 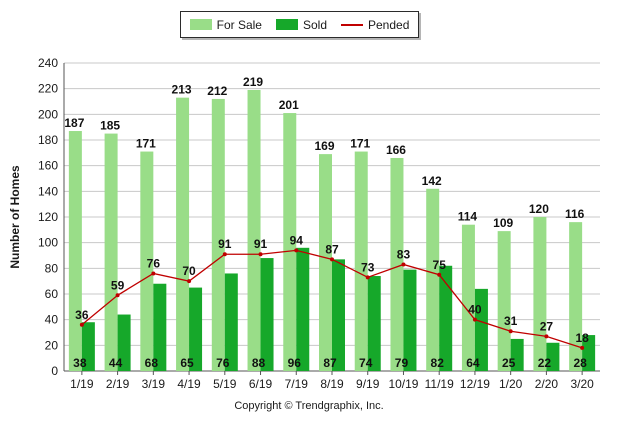 What do you see at coordinates (82, 315) in the screenshot?
I see `label-pended: 36` at bounding box center [82, 315].